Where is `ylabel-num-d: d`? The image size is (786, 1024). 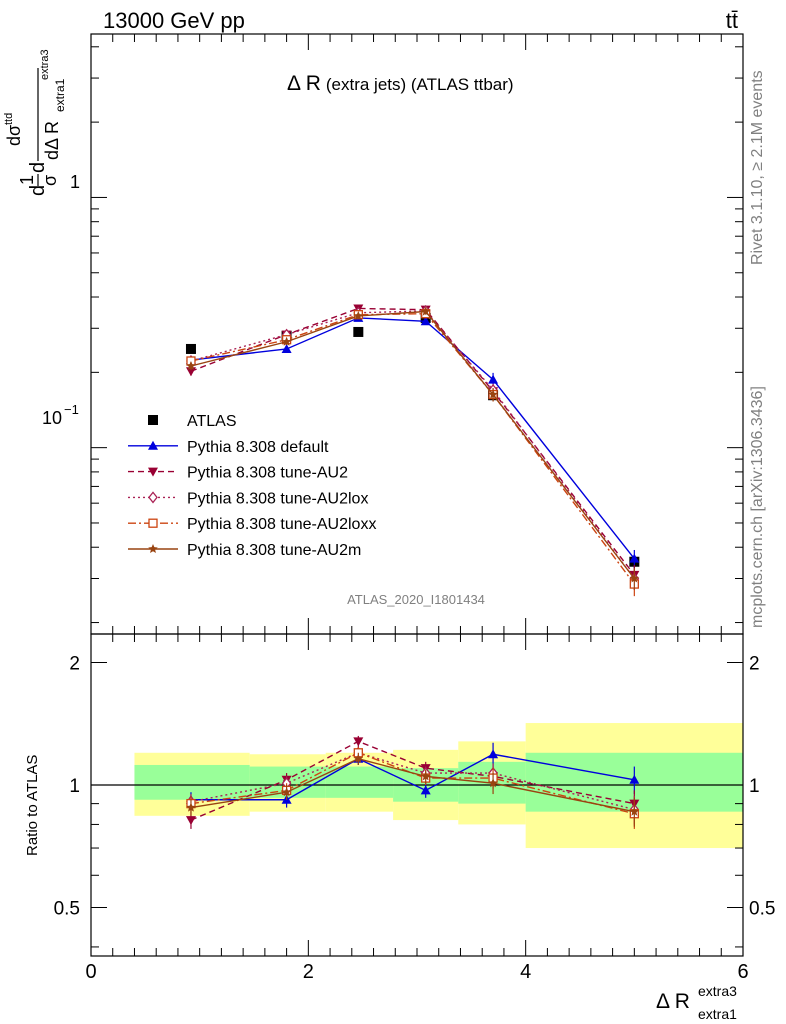
ylabel-num-d: d is located at coordinates (14, 141).